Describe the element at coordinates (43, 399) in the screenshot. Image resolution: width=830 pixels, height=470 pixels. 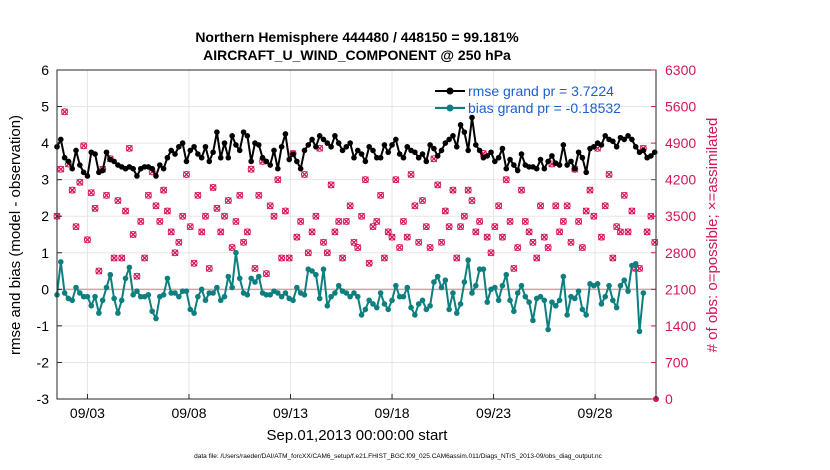
I see `y-tick-label-left: -3` at that location.